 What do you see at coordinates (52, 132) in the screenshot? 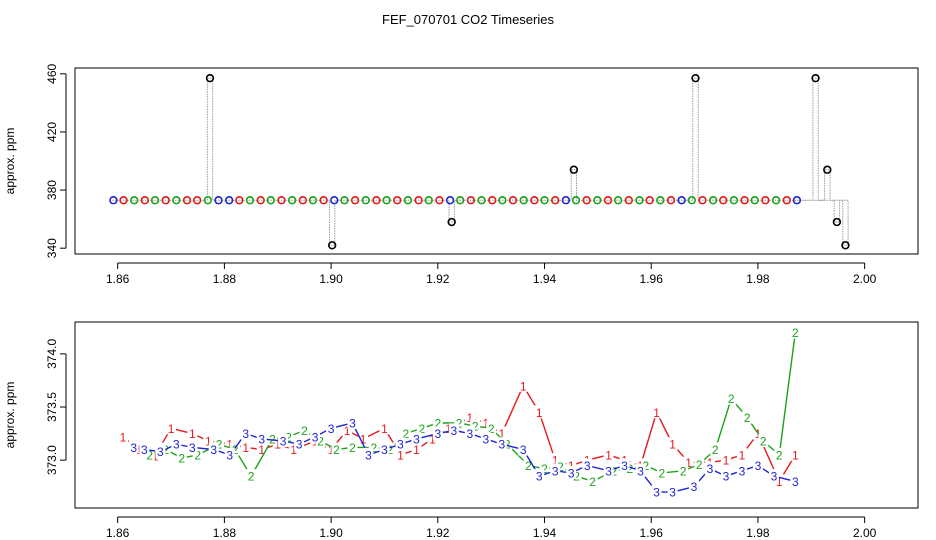
I see `top-y-tick-label: 420` at bounding box center [52, 132].